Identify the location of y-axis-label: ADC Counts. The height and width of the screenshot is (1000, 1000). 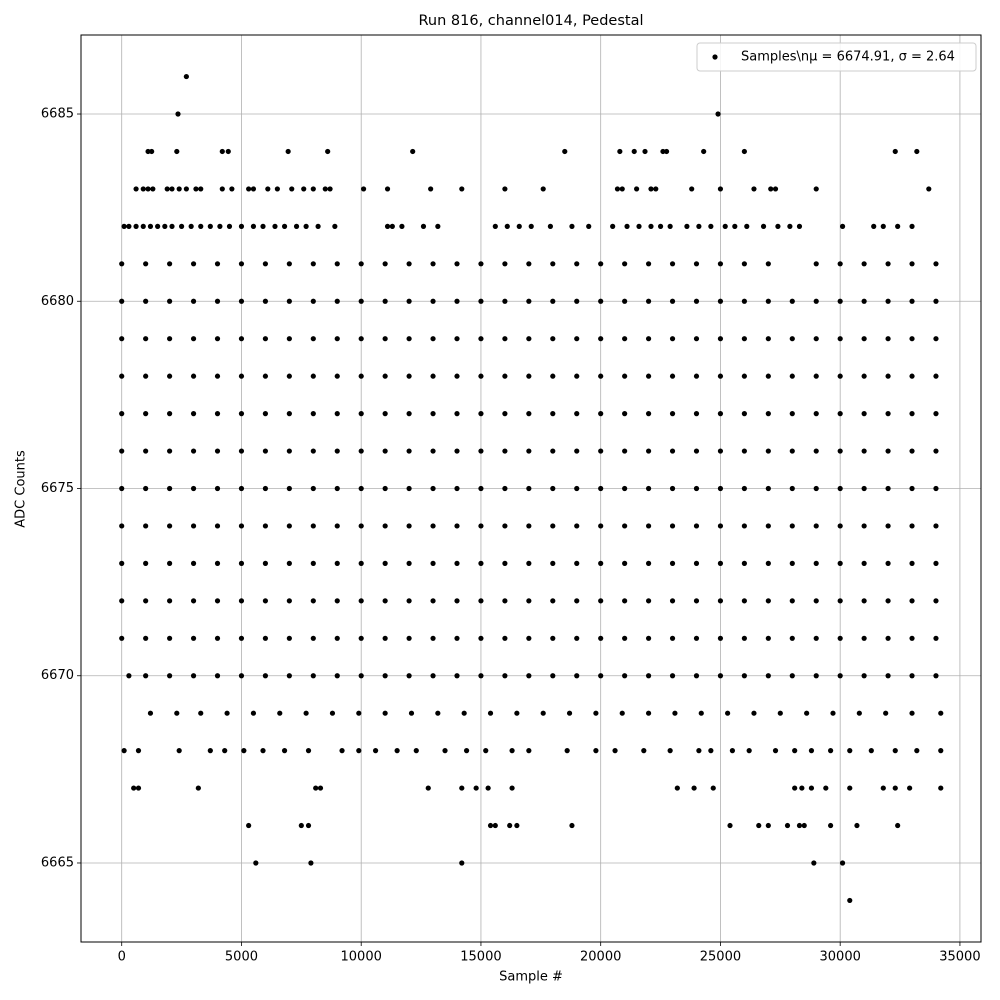
(21, 489).